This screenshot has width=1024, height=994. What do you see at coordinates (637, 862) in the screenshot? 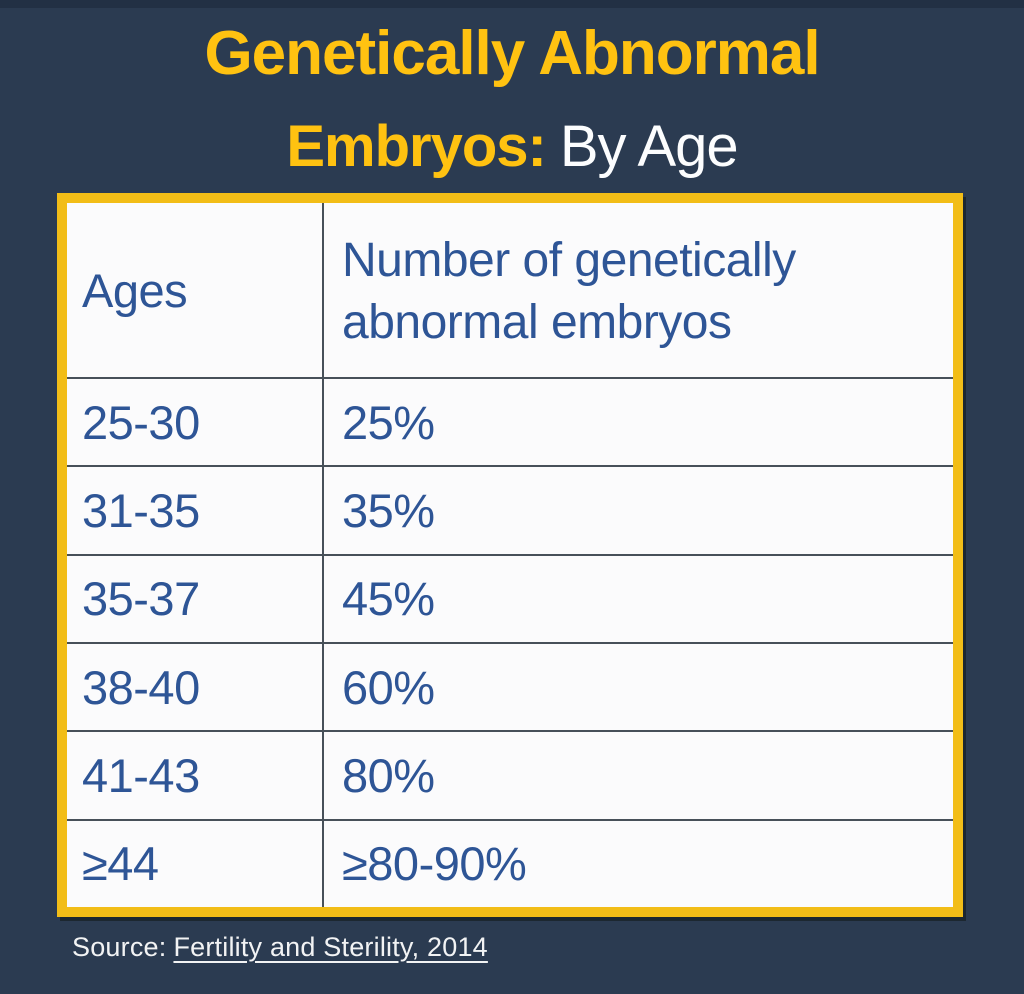
I see `table-cell-value: ≥80-90%` at bounding box center [637, 862].